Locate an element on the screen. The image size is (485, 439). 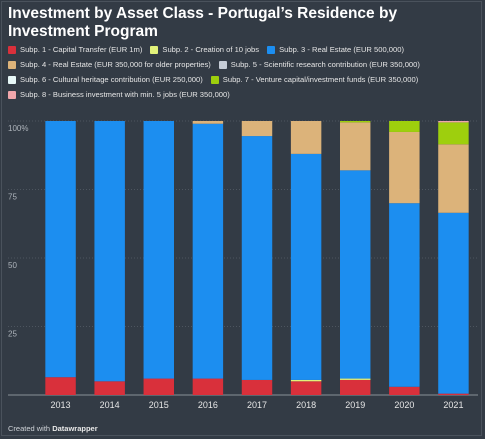
x-tick-label: 2015 is located at coordinates (159, 405).